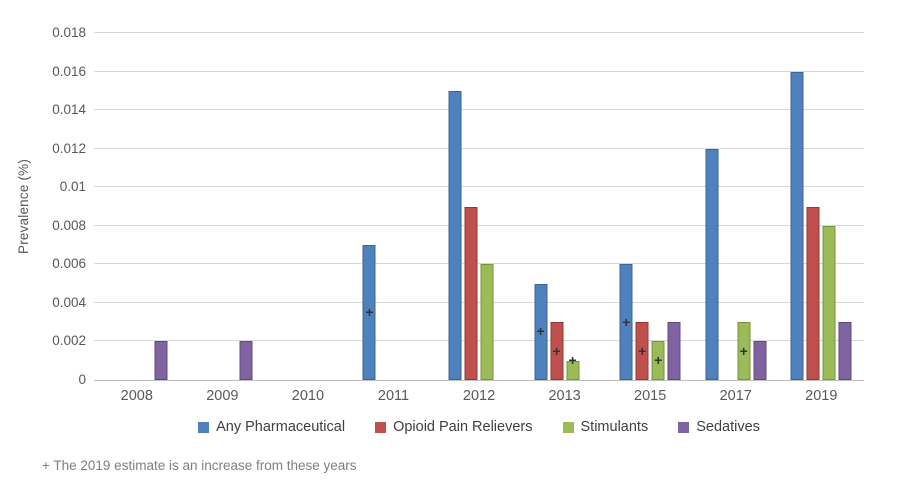 Image resolution: width=900 pixels, height=483 pixels. I want to click on x-tick-label: 2011, so click(393, 396).